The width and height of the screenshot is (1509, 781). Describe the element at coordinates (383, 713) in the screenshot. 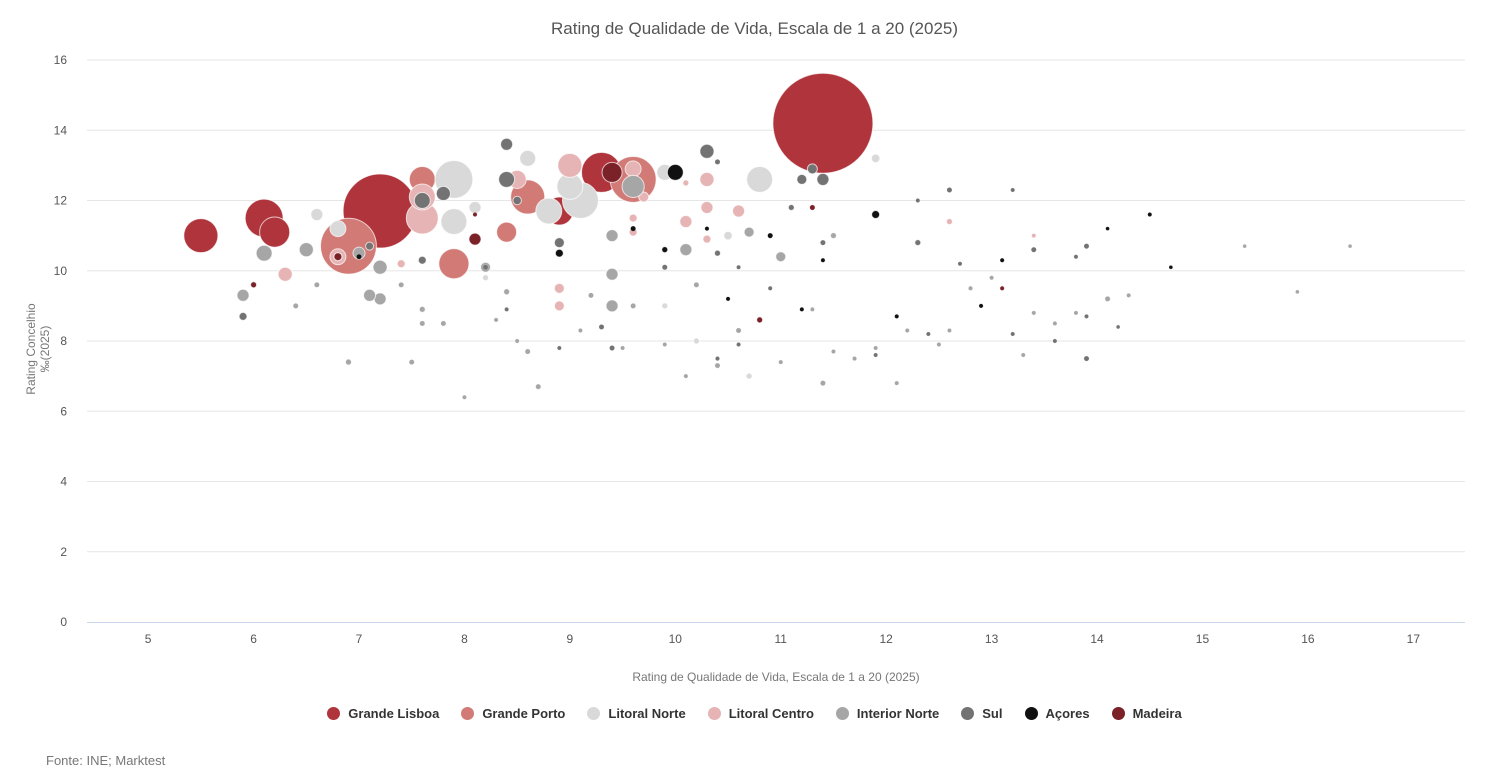

I see `legend-item-grande-lisboa: Grande Lisboa` at that location.